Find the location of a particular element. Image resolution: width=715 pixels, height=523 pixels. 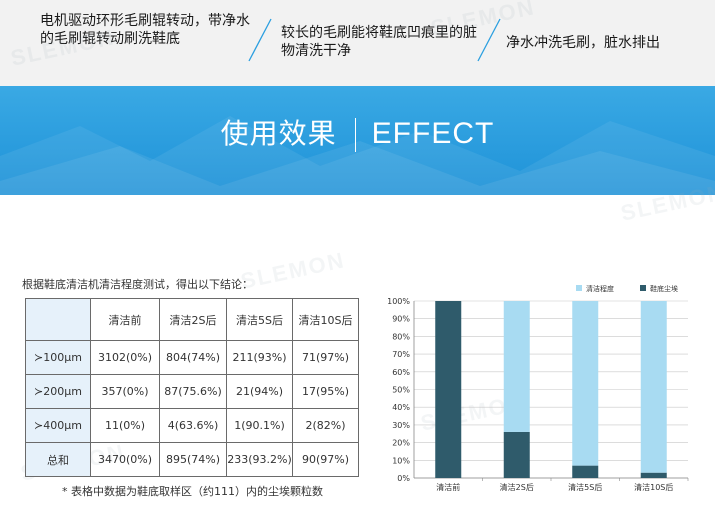

table-corner-cell is located at coordinates (58, 319).